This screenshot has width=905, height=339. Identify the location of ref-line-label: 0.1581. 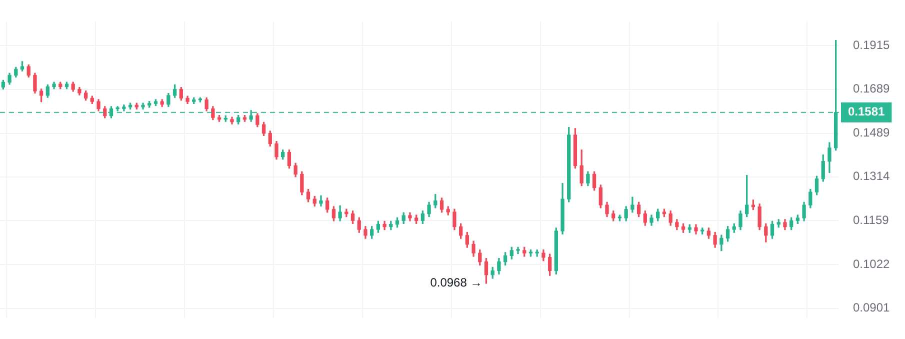
(867, 111).